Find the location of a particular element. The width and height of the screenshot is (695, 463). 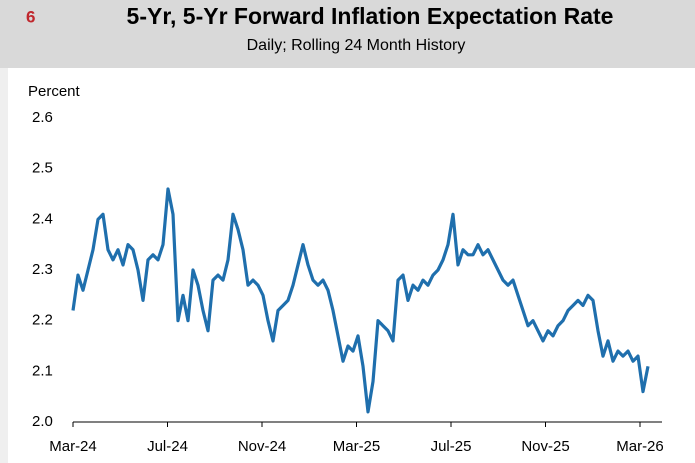

x-tick-label: Mar-25 is located at coordinates (357, 446).